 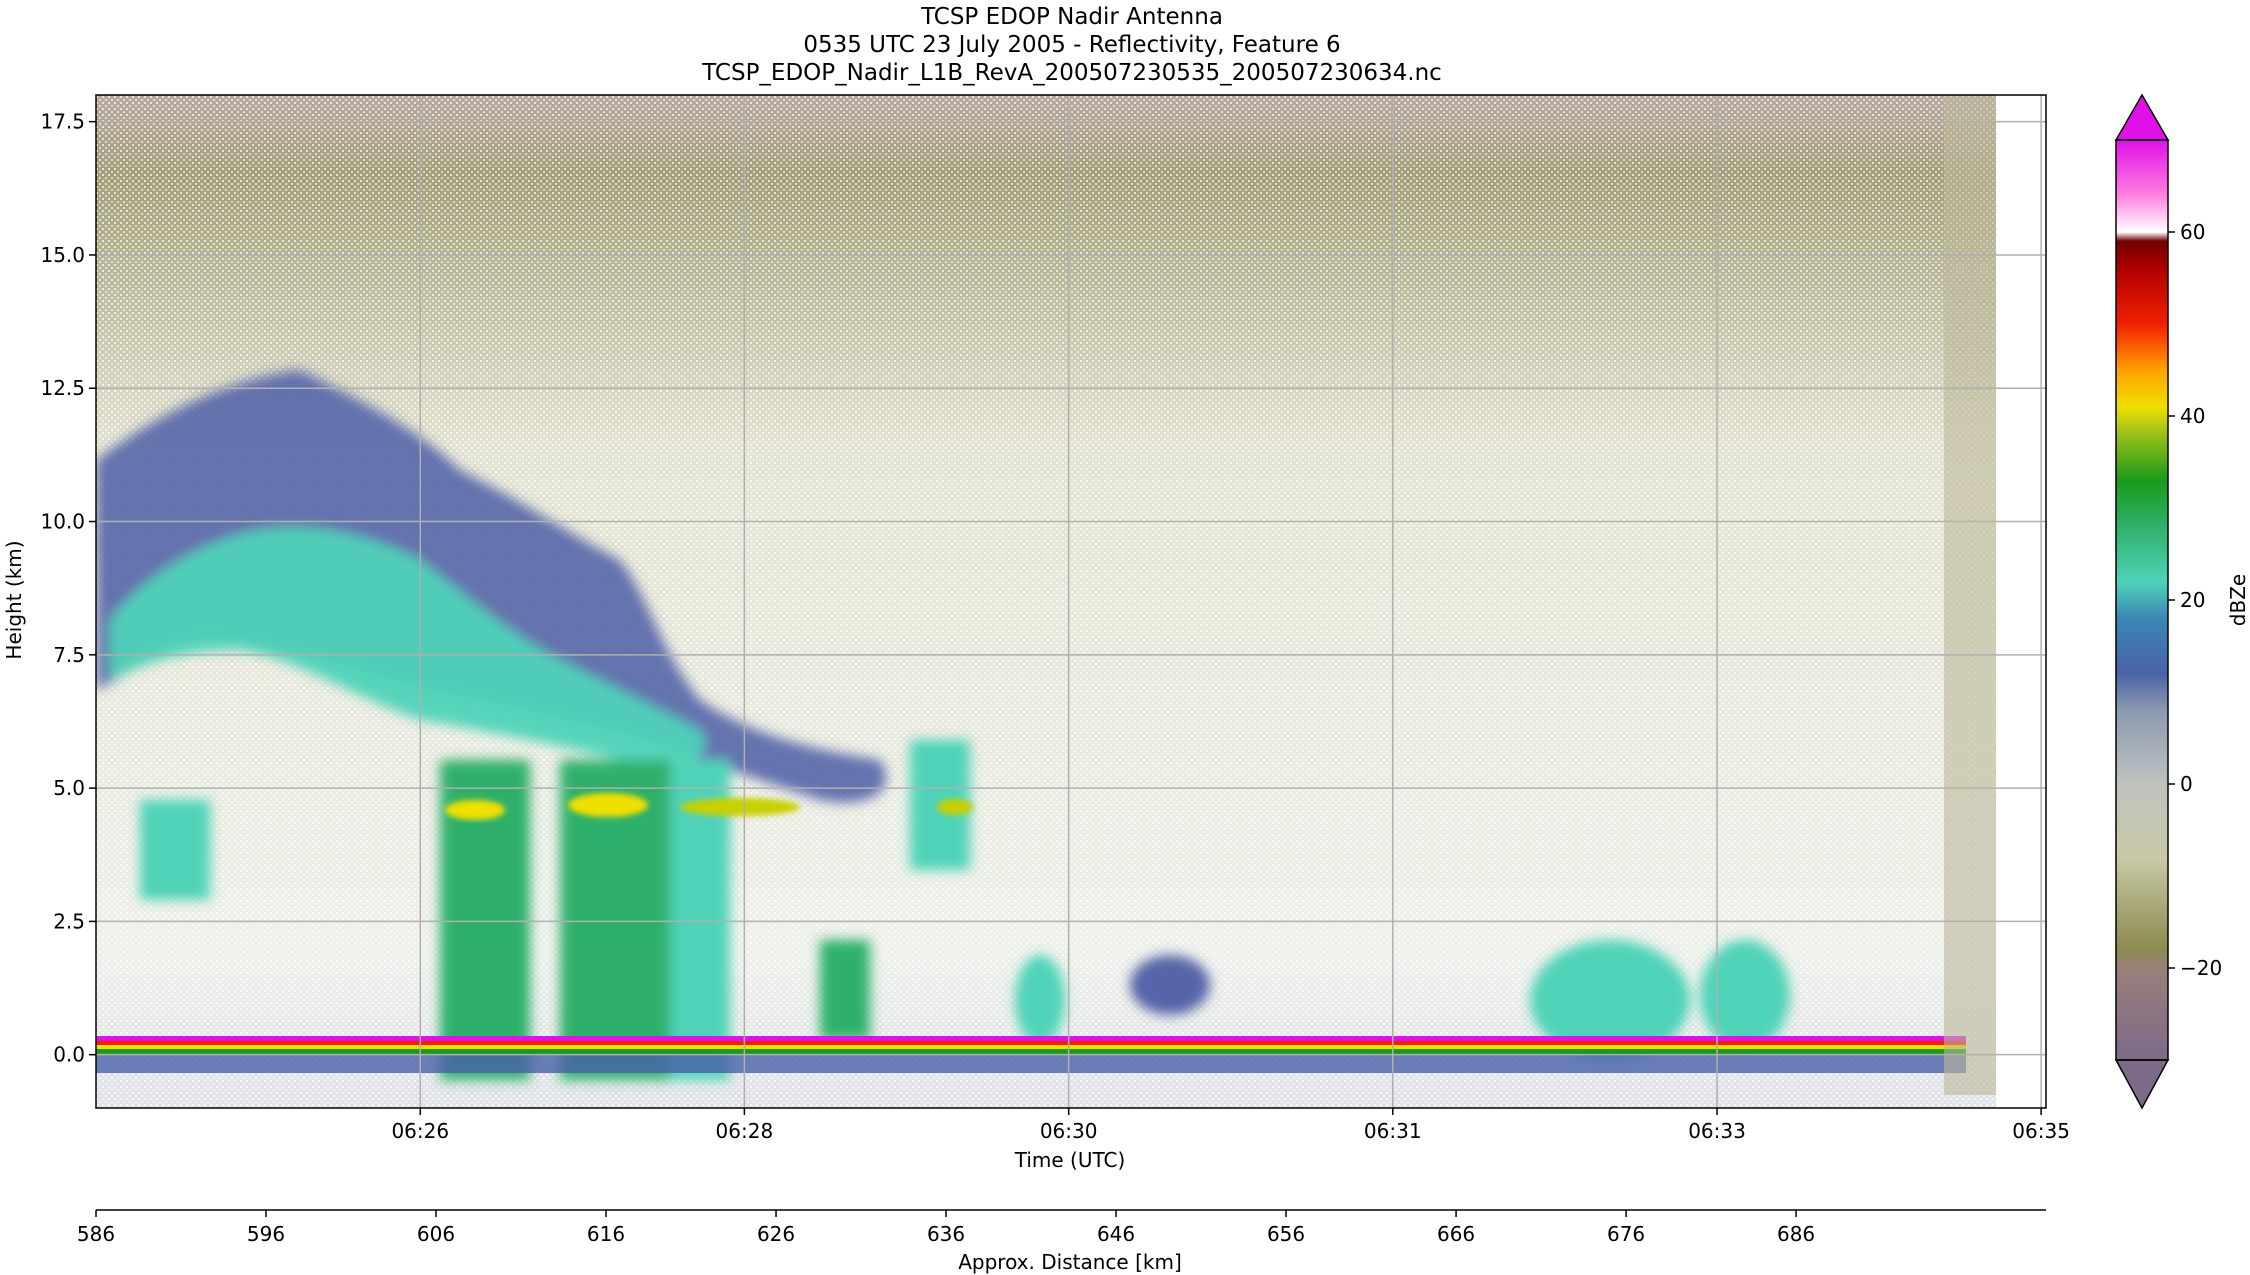 What do you see at coordinates (1069, 1131) in the screenshot?
I see `x-tick-label: 06:30` at bounding box center [1069, 1131].